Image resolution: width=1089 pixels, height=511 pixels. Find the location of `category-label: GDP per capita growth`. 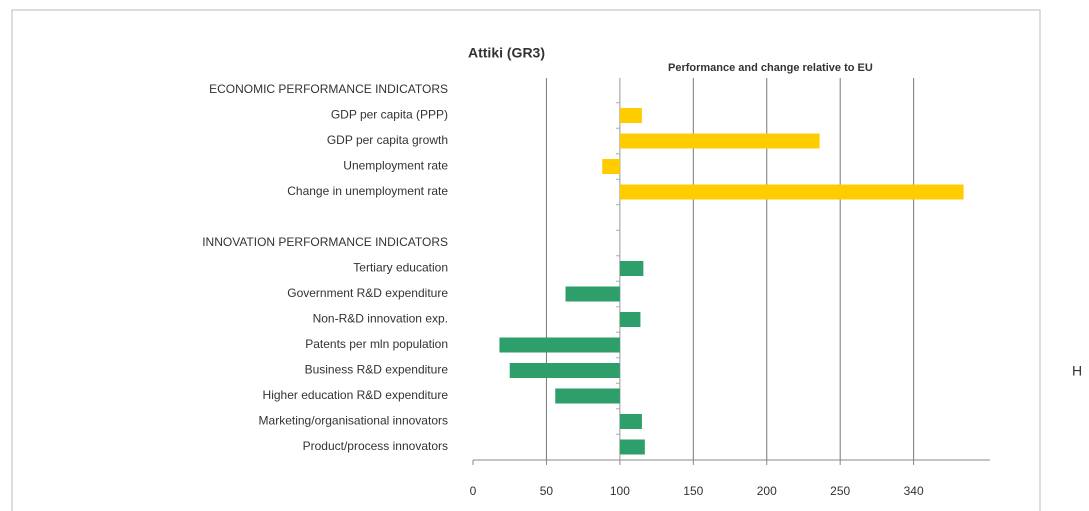

category-label: GDP per capita growth is located at coordinates (387, 140).